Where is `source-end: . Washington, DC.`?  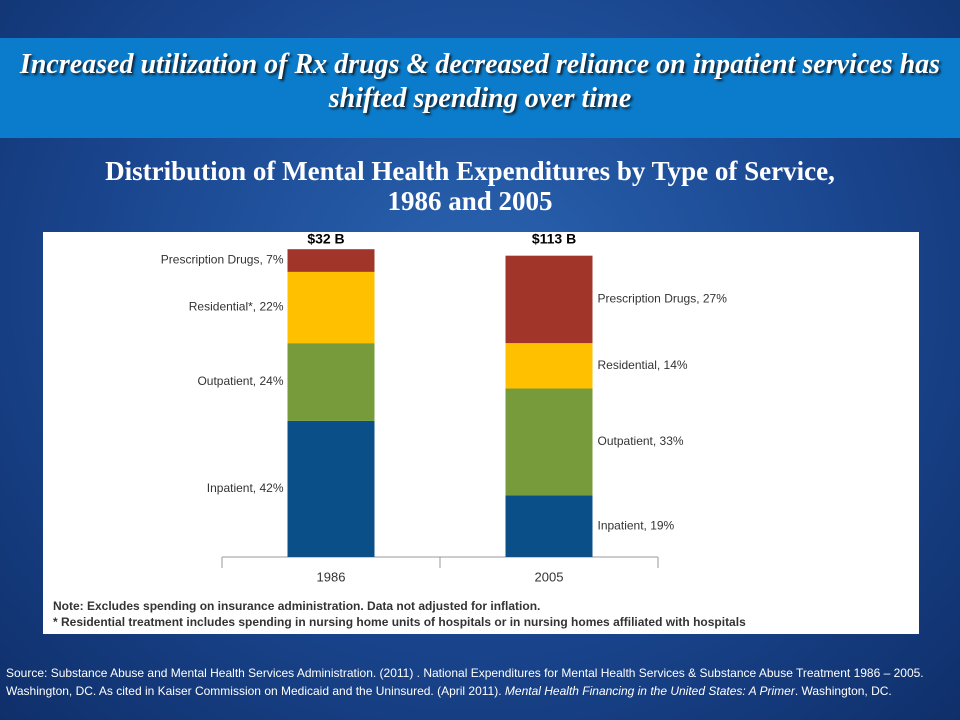 source-end: . Washington, DC. is located at coordinates (843, 691).